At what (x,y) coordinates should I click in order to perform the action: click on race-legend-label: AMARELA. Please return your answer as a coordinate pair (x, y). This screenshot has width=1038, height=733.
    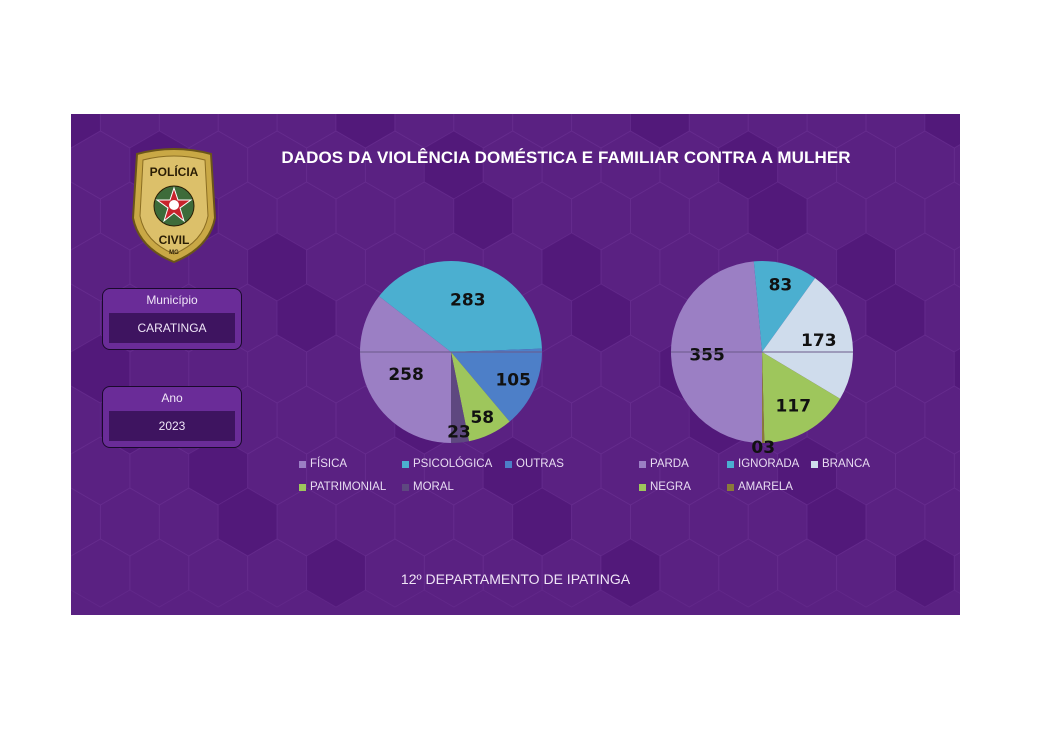
    Looking at the image, I should click on (765, 487).